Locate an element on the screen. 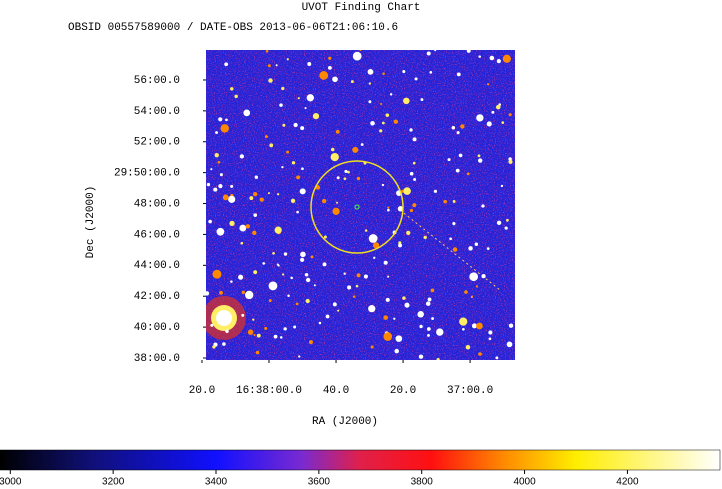  colorbar-tick-label: 3600 is located at coordinates (319, 482).